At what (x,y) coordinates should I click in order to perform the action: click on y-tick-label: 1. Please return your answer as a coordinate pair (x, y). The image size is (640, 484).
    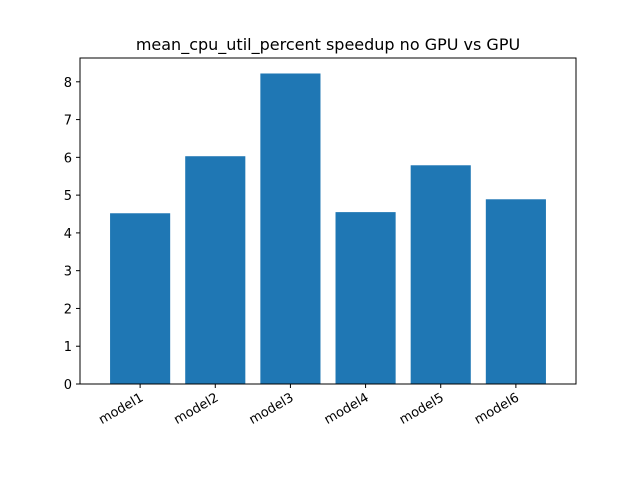
    Looking at the image, I should click on (68, 347).